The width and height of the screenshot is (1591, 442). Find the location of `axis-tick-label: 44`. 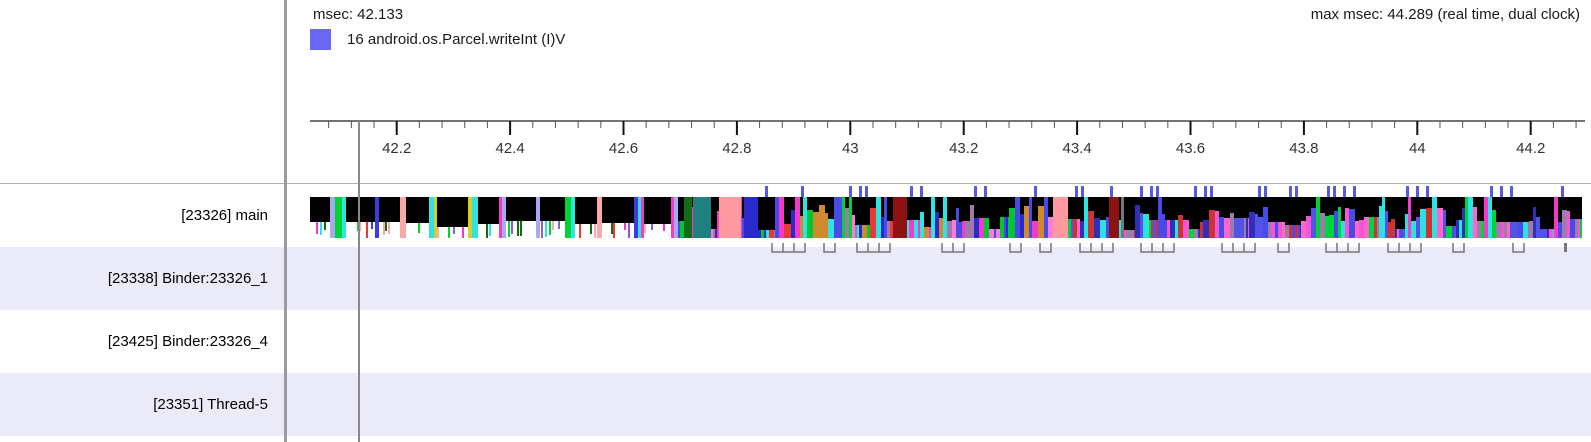

axis-tick-label: 44 is located at coordinates (1417, 148).